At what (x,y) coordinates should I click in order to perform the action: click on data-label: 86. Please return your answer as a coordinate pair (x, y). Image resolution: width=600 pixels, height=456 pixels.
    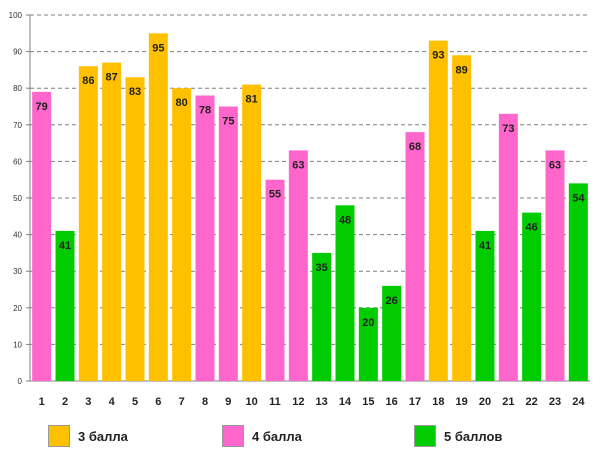
    Looking at the image, I should click on (88, 81).